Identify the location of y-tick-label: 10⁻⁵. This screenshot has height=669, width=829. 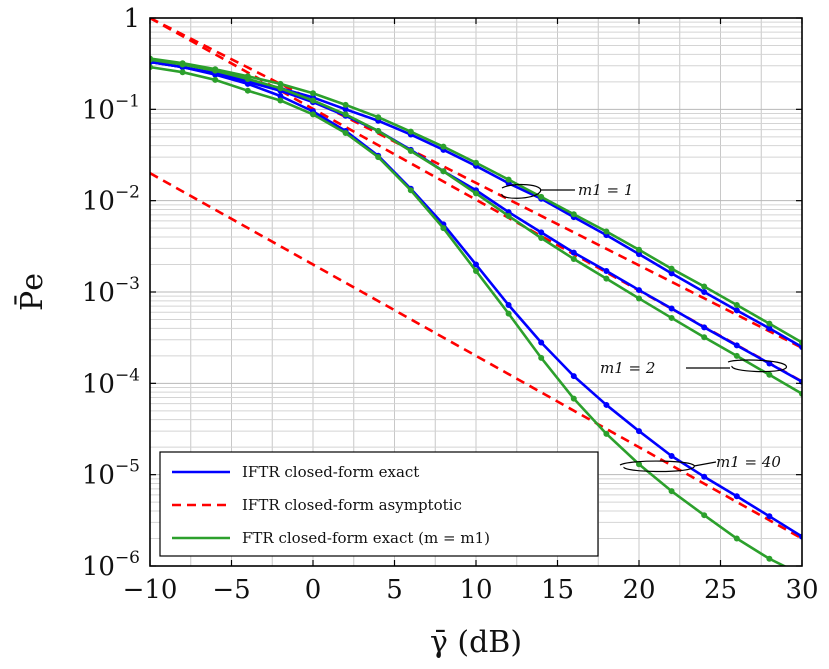
(111, 474).